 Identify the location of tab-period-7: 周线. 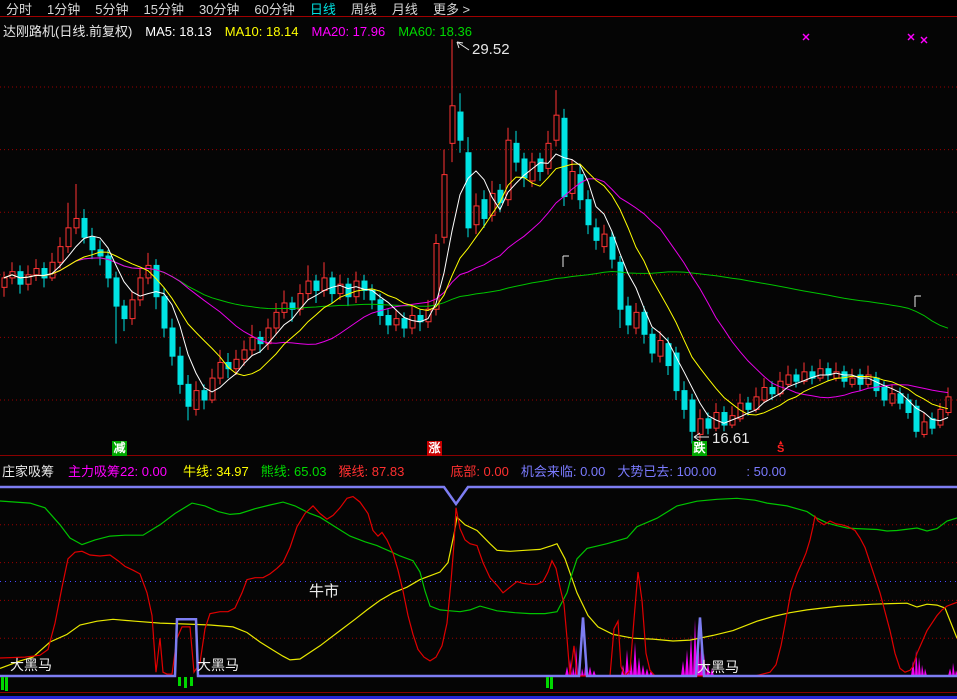
(363, 9).